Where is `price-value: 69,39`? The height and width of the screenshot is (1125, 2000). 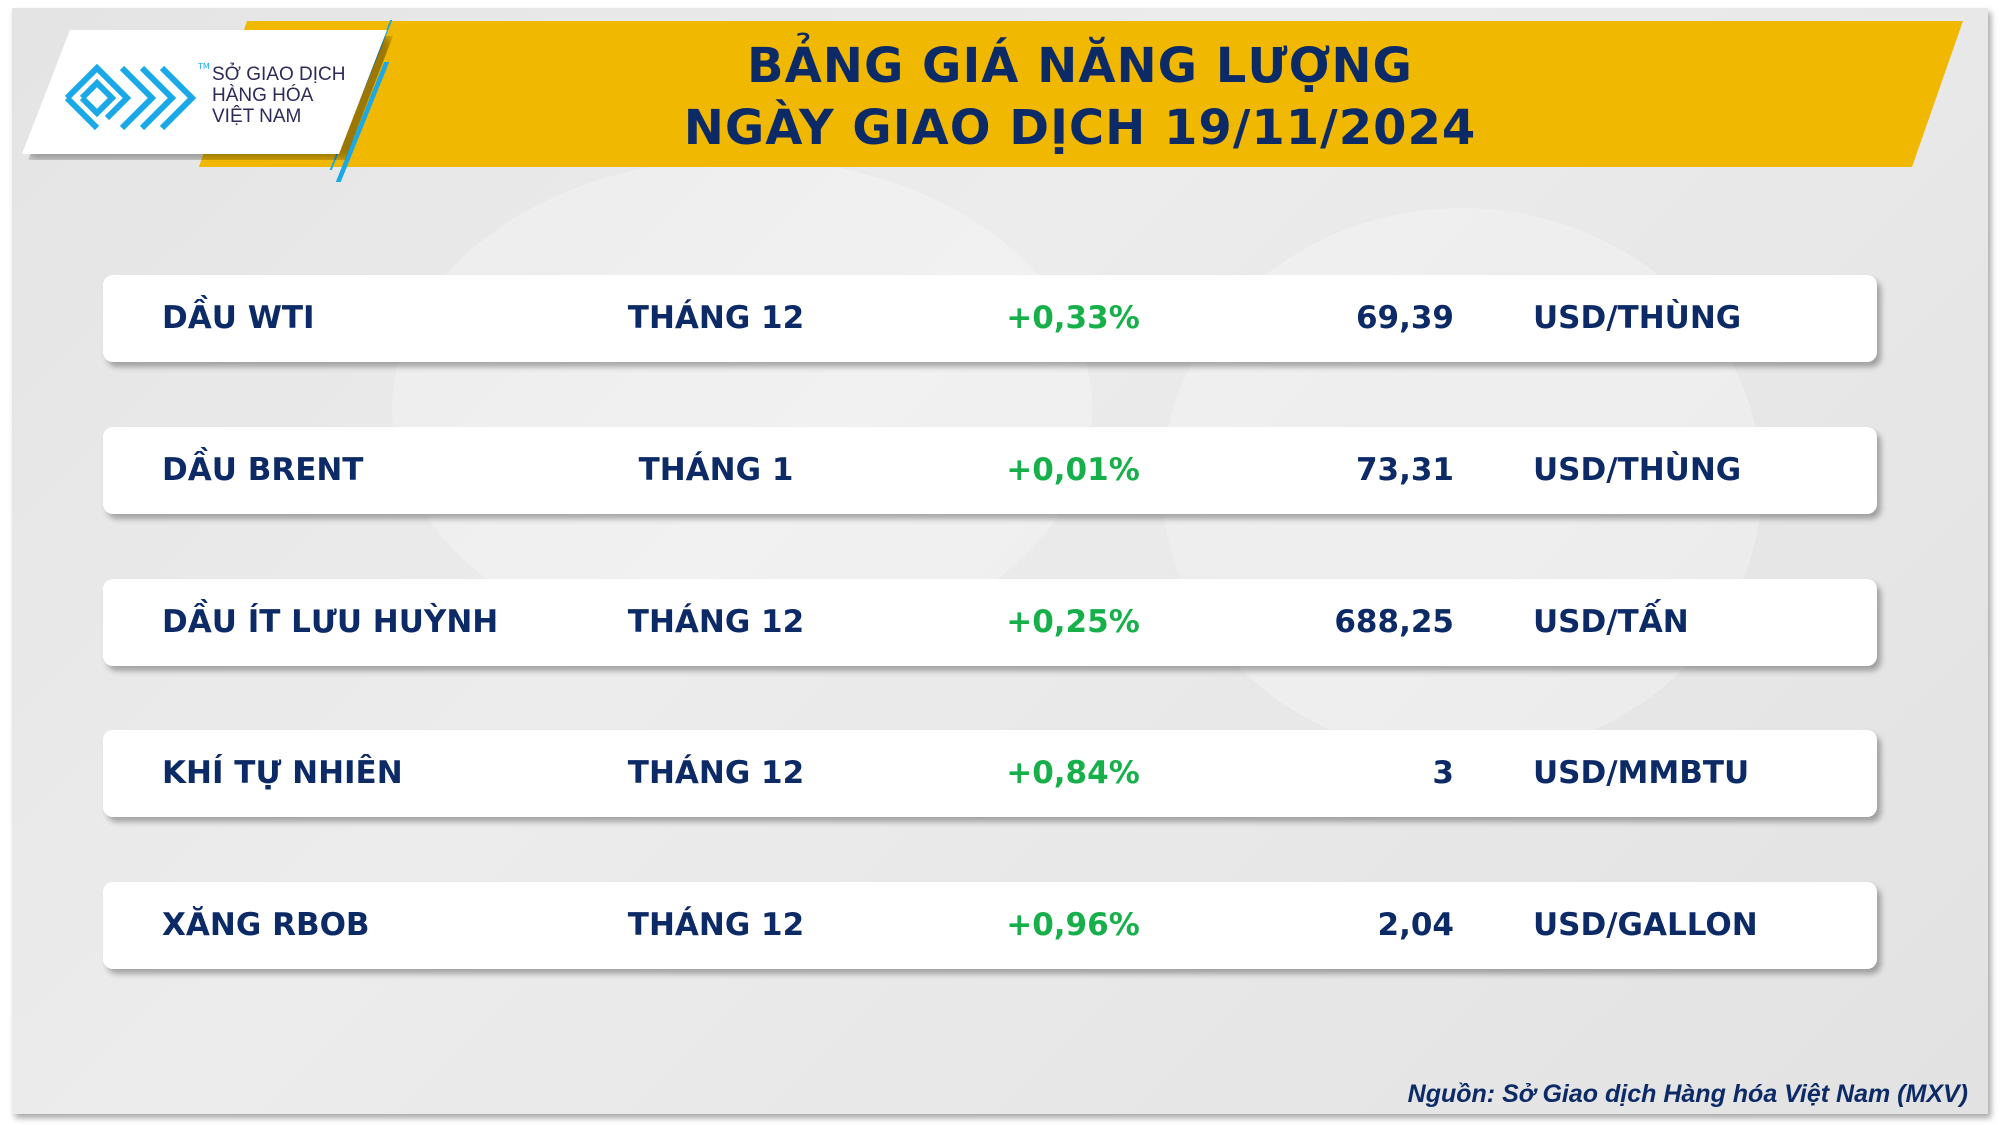 price-value: 69,39 is located at coordinates (1404, 318).